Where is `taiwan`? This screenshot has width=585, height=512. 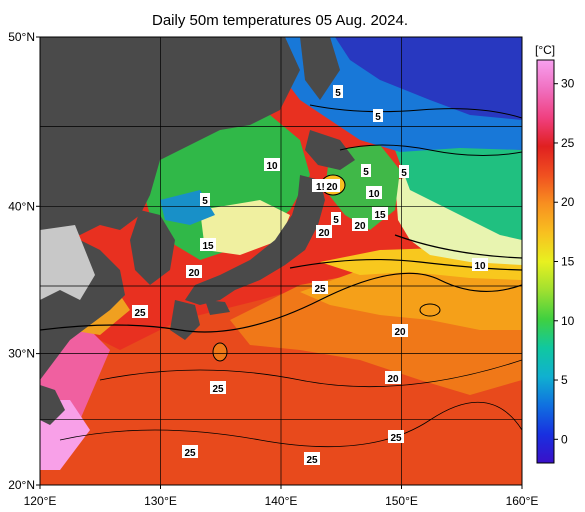 taiwan is located at coordinates (52, 405).